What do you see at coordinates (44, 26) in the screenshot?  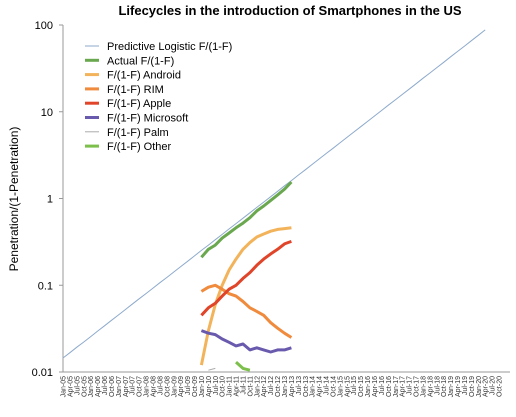 I see `y-tick-label: 100` at bounding box center [44, 26].